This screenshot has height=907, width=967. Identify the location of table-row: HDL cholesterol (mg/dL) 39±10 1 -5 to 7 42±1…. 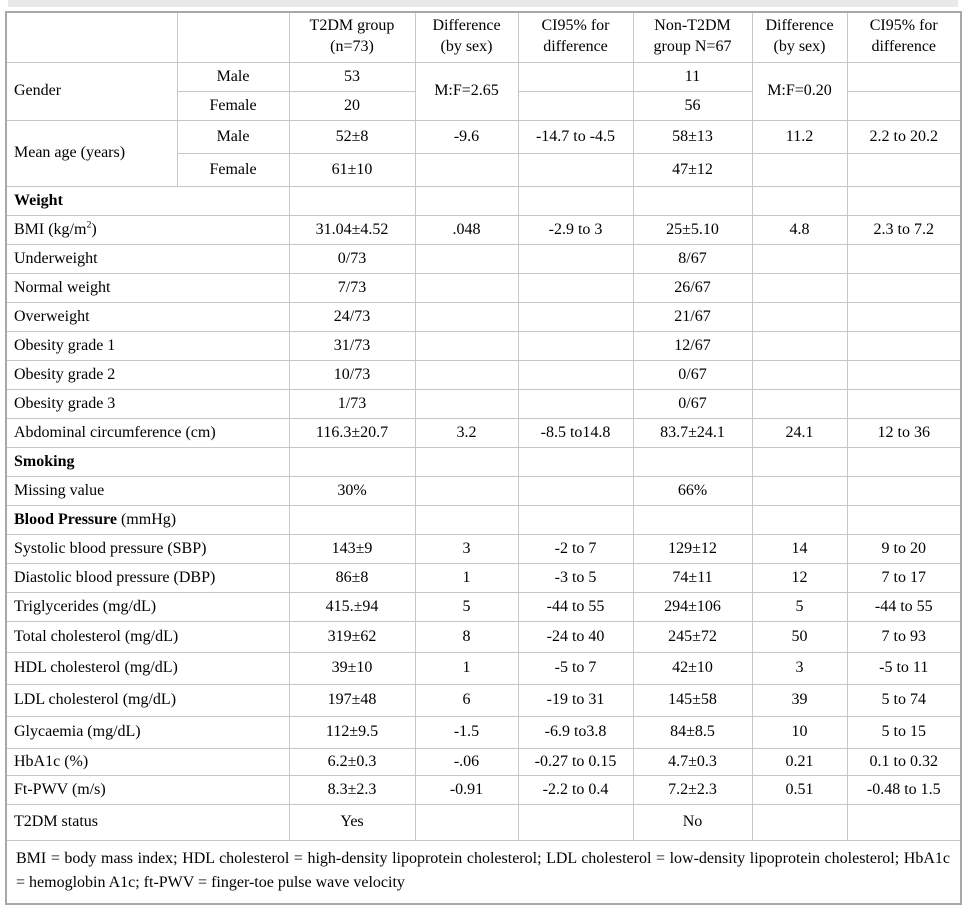
(483, 668).